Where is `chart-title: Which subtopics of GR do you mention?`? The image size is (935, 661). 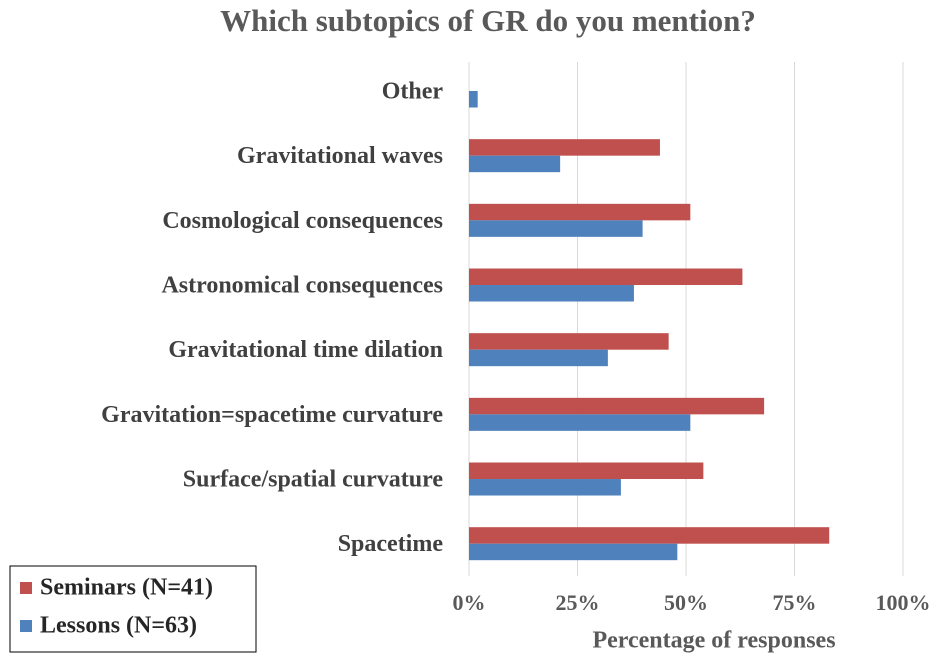
chart-title: Which subtopics of GR do you mention? is located at coordinates (488, 20).